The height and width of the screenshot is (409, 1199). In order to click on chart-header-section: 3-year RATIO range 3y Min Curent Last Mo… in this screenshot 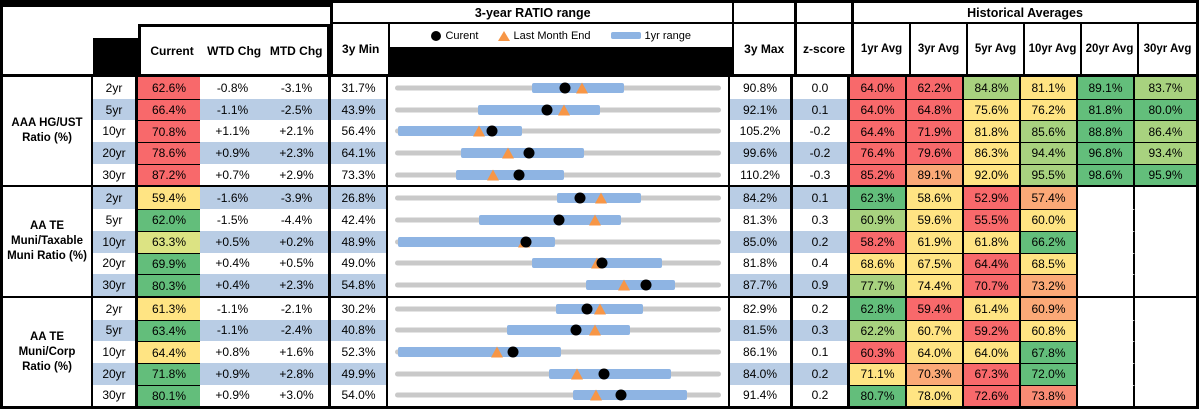, I will do `click(534, 38)`.